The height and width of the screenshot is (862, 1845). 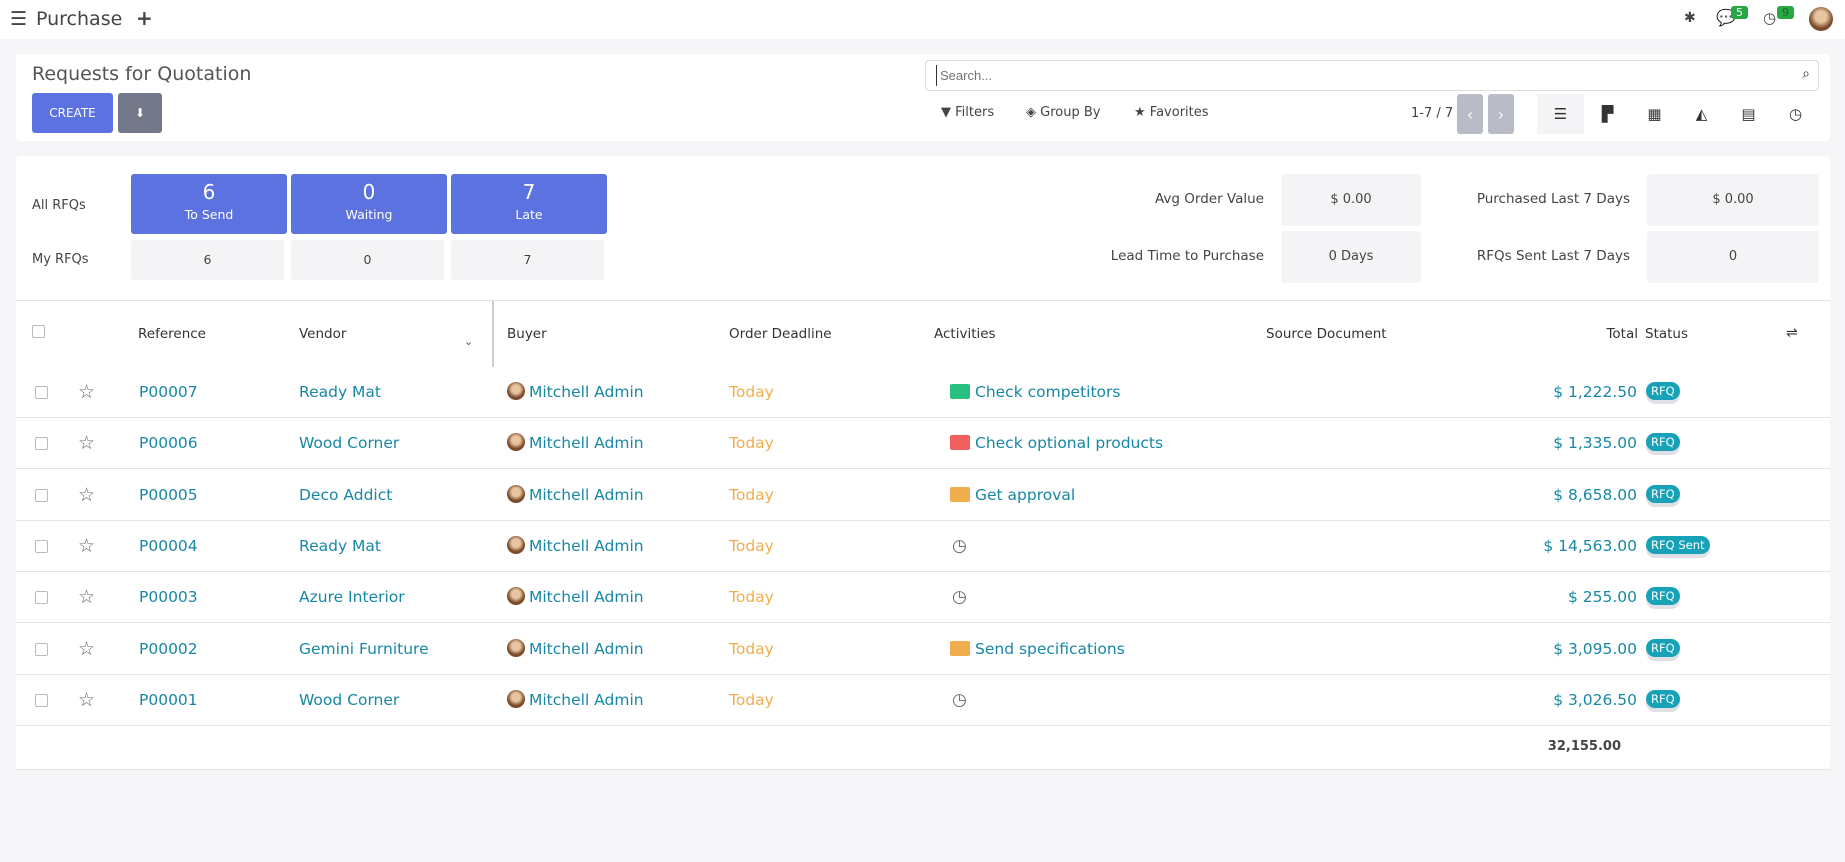 I want to click on status-badge: RFQ, so click(x=1663, y=698).